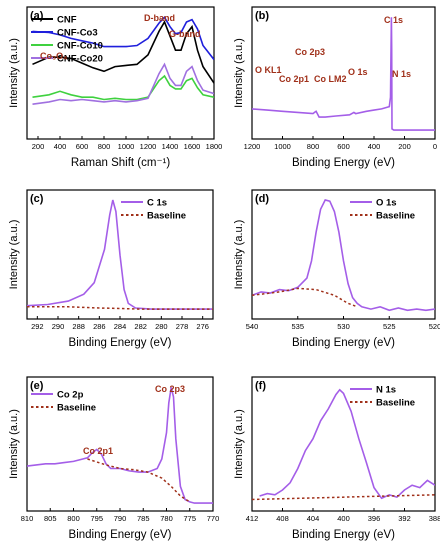 This screenshot has height=550, width=440. I want to click on annotation-label: G-band, so click(185, 34).